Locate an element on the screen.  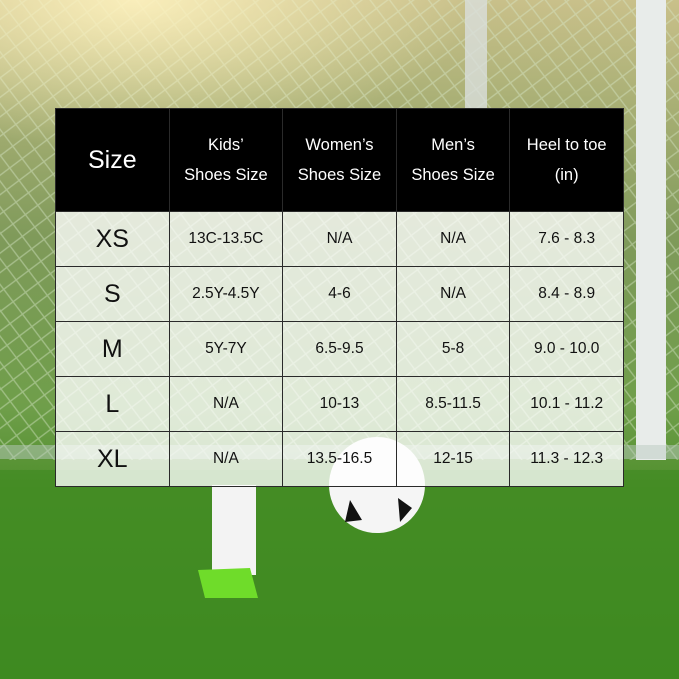
size-cell: XL is located at coordinates (112, 459).